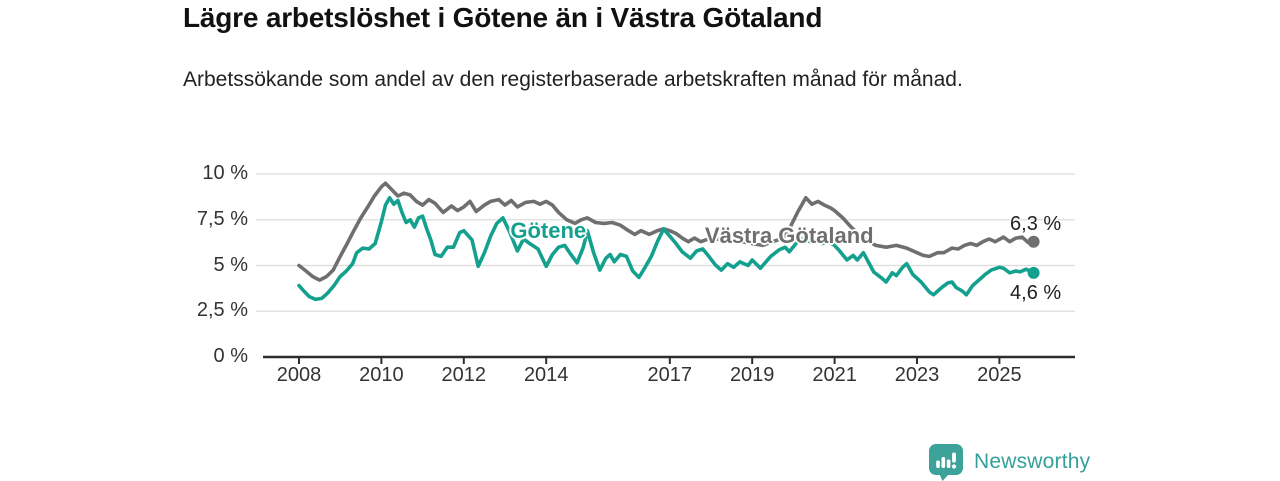 The image size is (1280, 481). I want to click on y-tick-label: 0 %, so click(230, 356).